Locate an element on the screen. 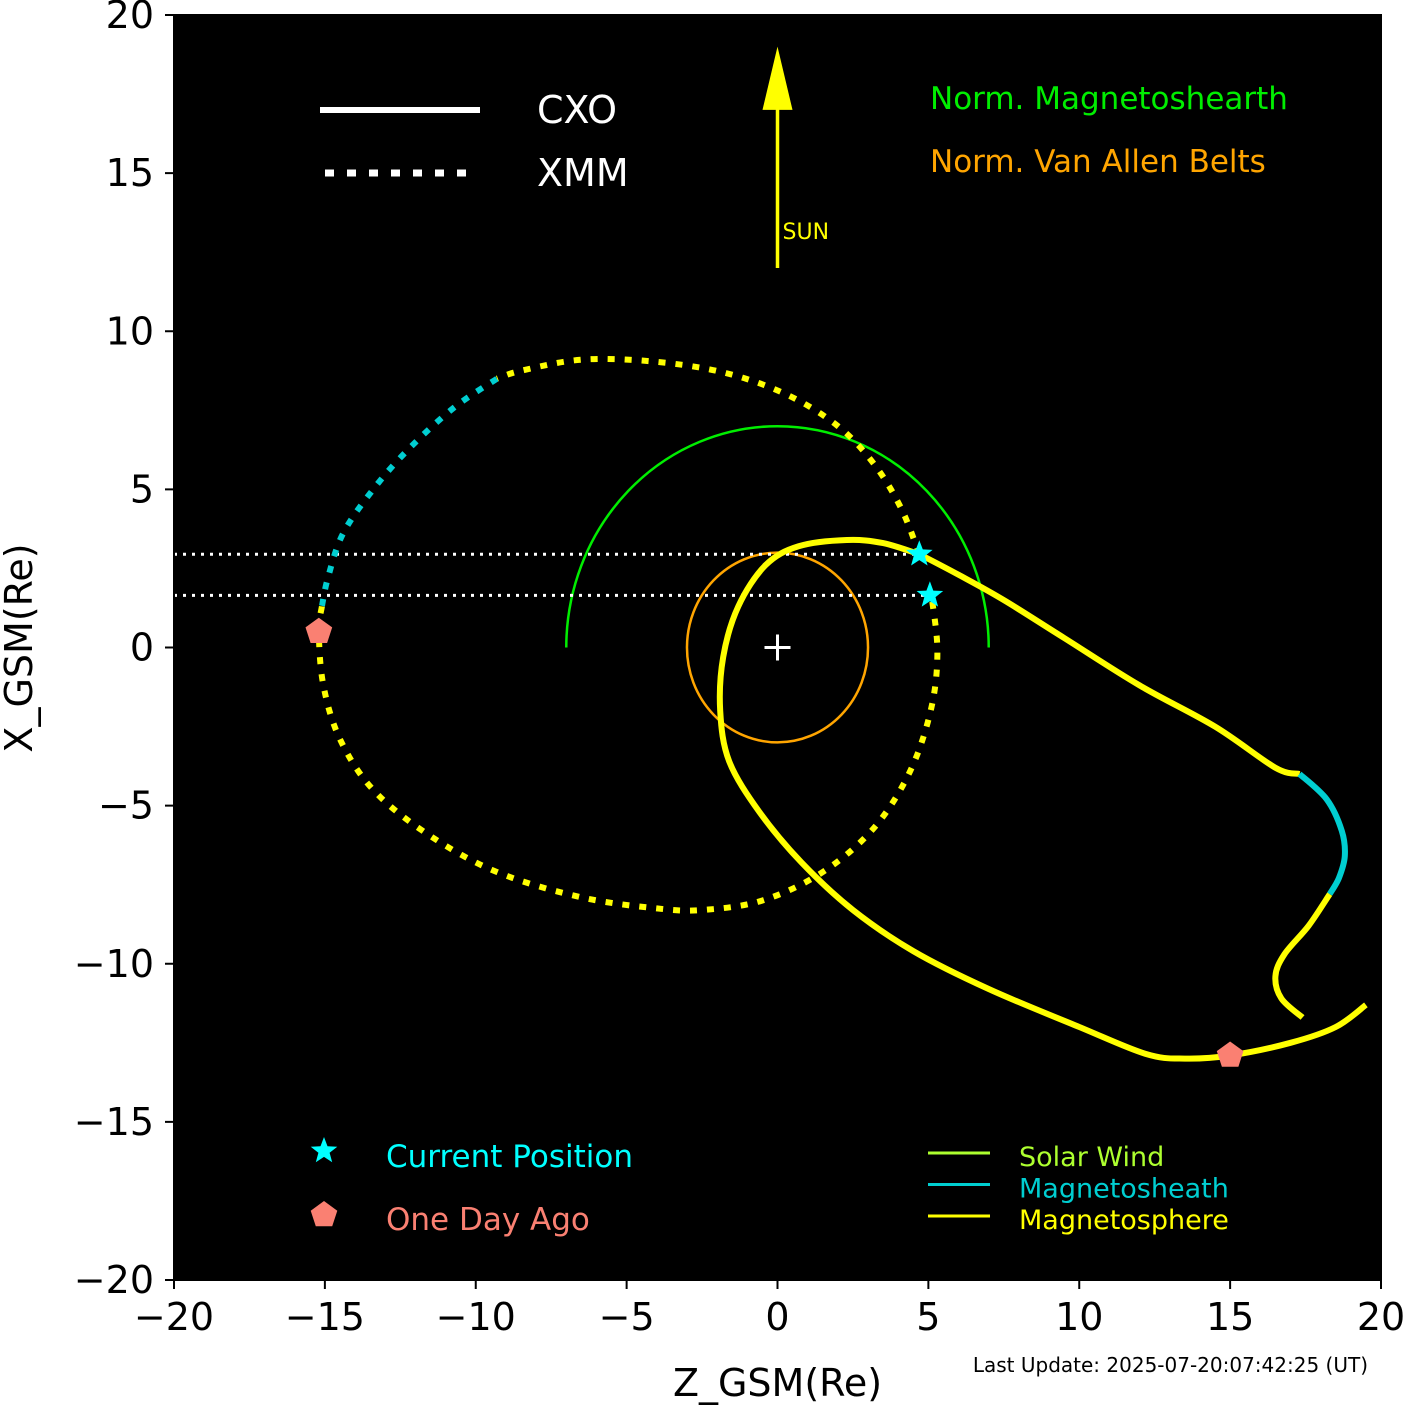 Image resolution: width=1406 pixels, height=1406 pixels. legend-norm-magnetosheath-label: Norm. Magnetoshearth is located at coordinates (1109, 99).